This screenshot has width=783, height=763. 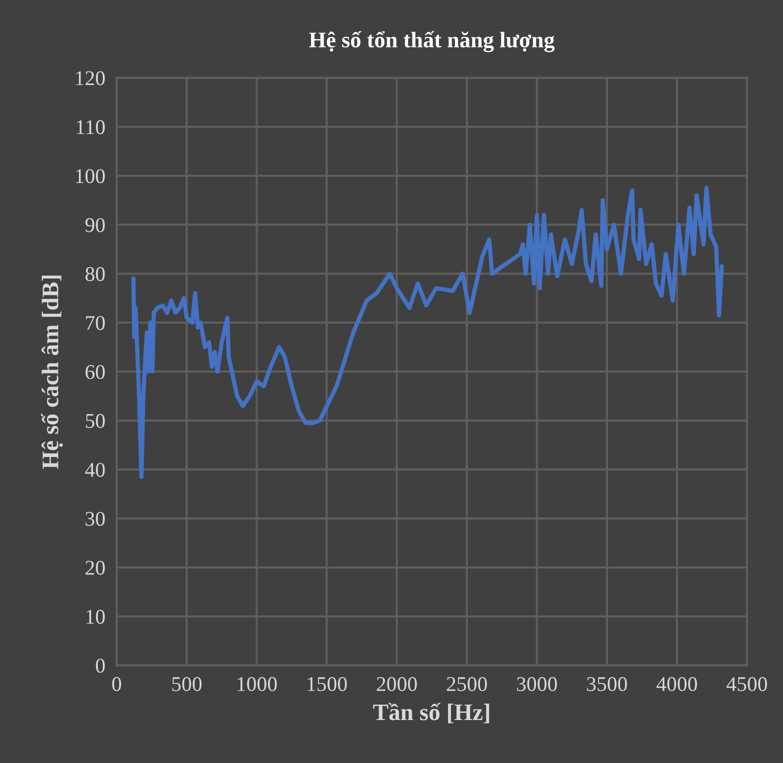 I want to click on y-axis-title: Hệ số cách âm [dB], so click(x=51, y=372).